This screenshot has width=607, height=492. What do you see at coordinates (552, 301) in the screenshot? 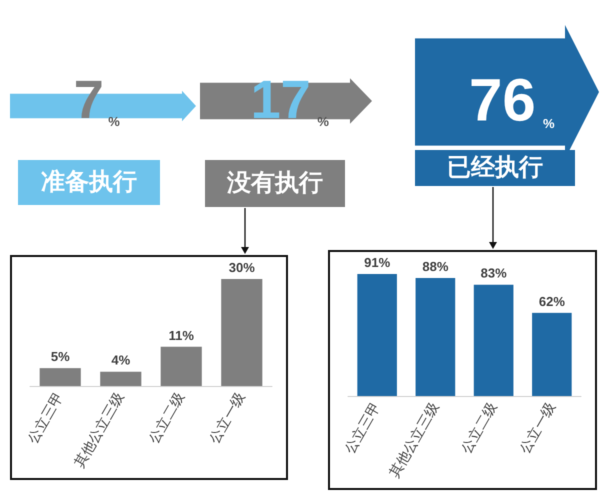
I see `data-label: 62%` at bounding box center [552, 301].